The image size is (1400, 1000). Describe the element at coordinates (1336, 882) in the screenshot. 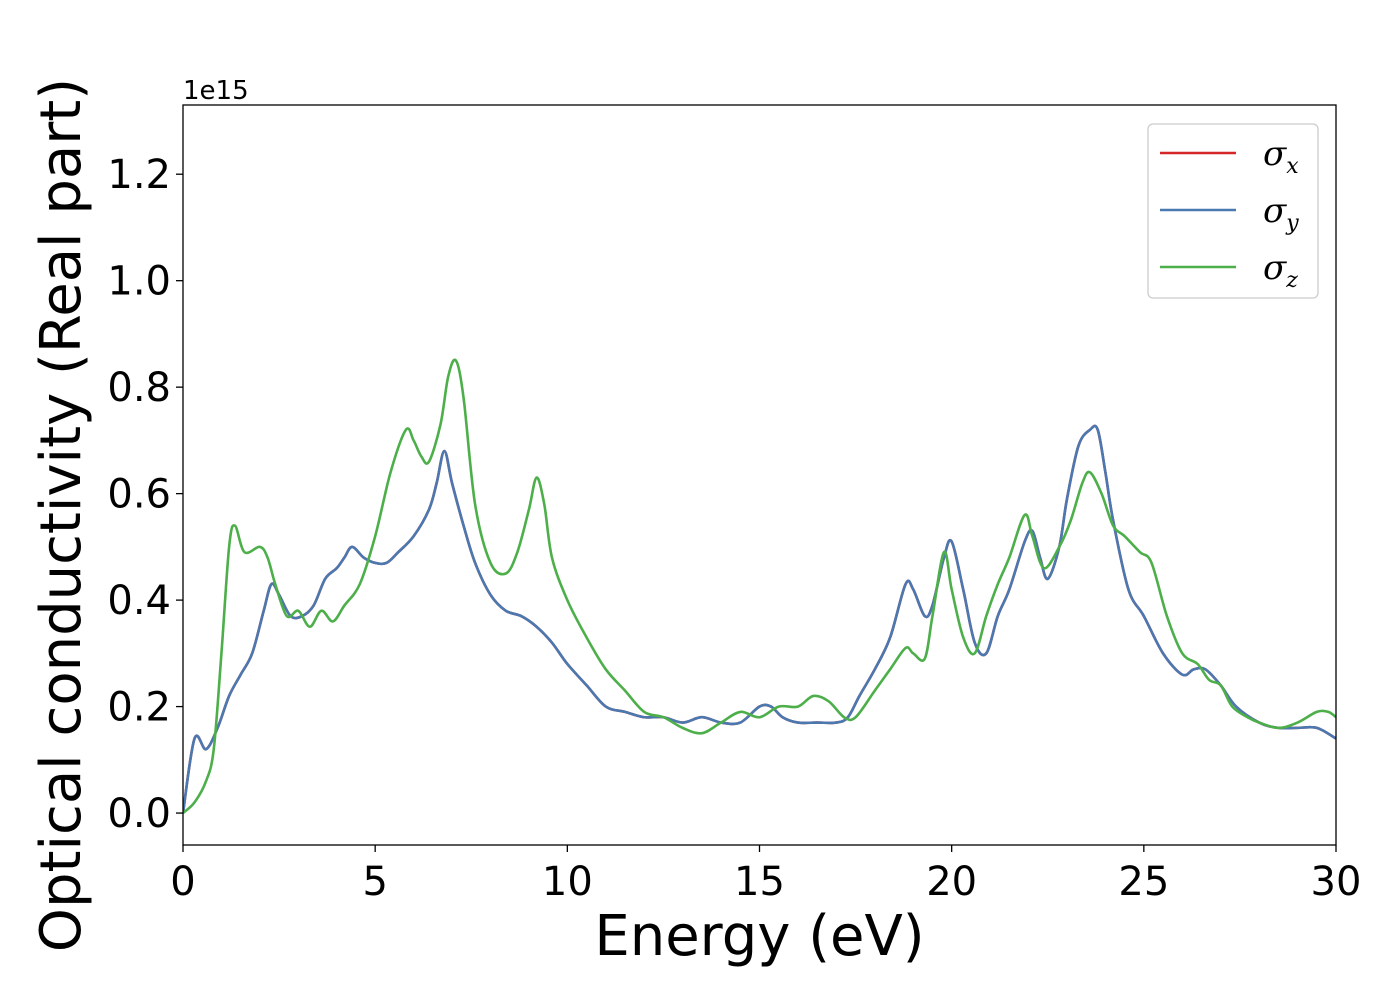

I see `x-tick-label: 30` at that location.